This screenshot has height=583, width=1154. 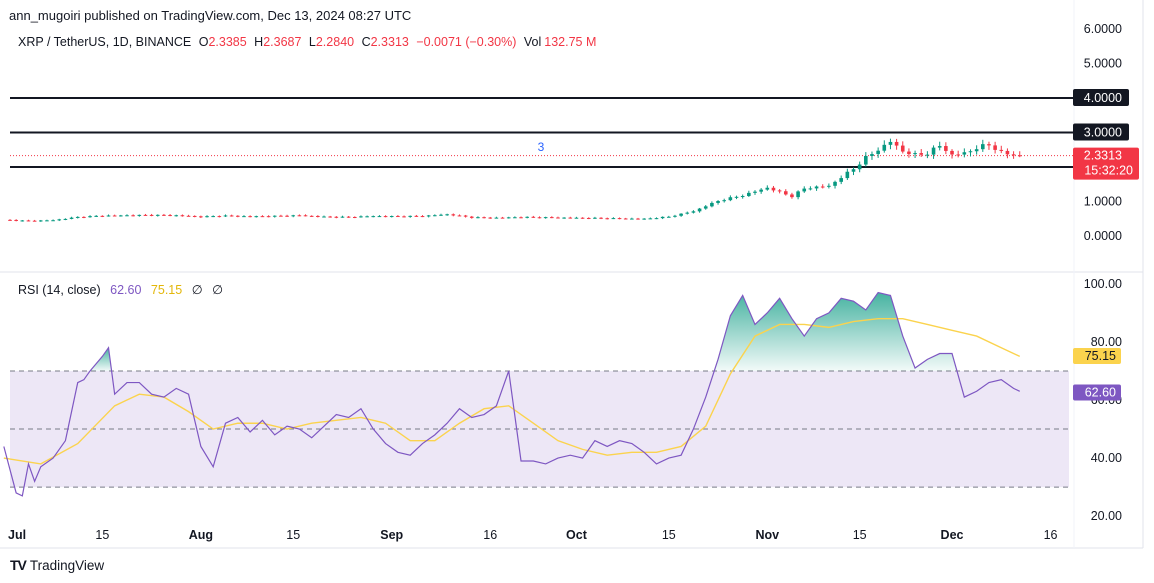 What do you see at coordinates (835, 331) in the screenshot?
I see `rsi-overbought-fill` at bounding box center [835, 331].